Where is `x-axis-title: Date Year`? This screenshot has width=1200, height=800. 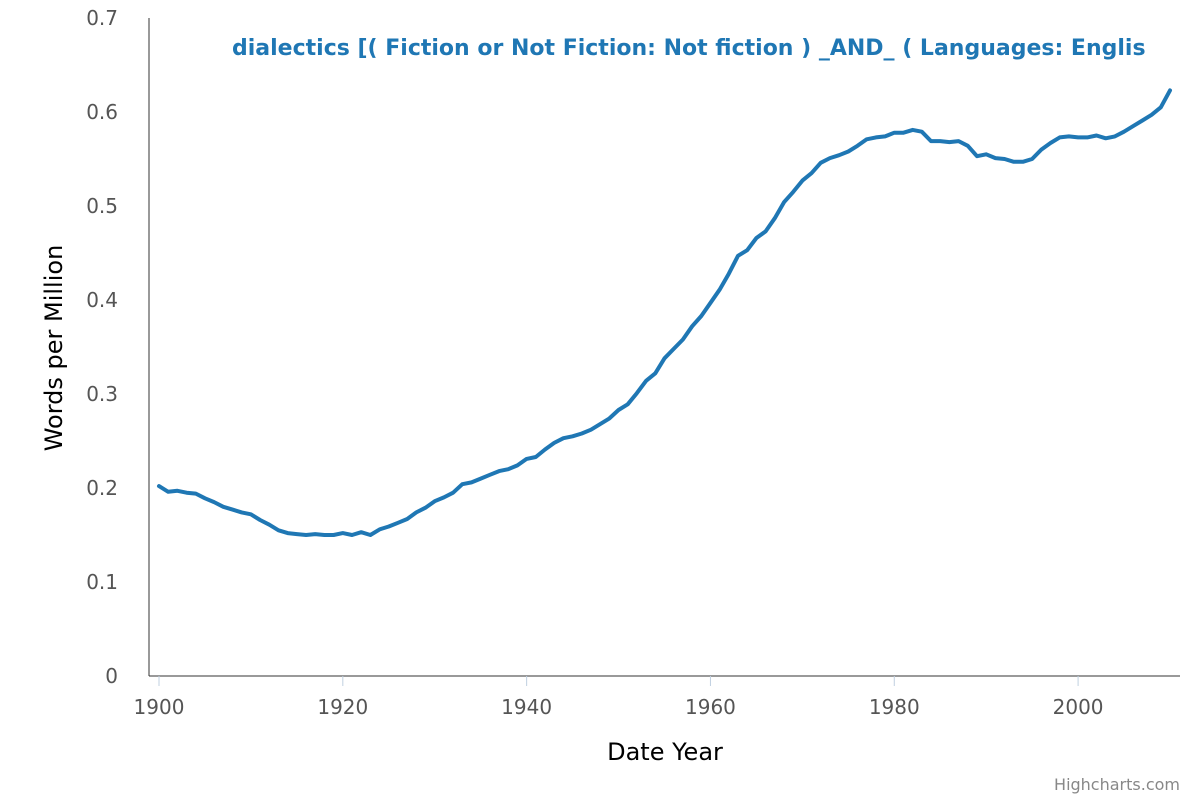
x-axis-title: Date Year is located at coordinates (665, 752).